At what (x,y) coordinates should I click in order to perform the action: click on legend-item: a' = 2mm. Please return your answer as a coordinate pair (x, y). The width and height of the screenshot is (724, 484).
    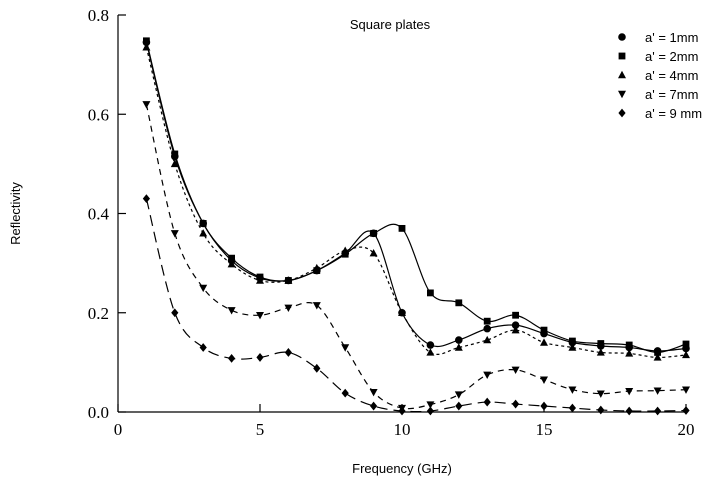
    Looking at the image, I should click on (658, 56).